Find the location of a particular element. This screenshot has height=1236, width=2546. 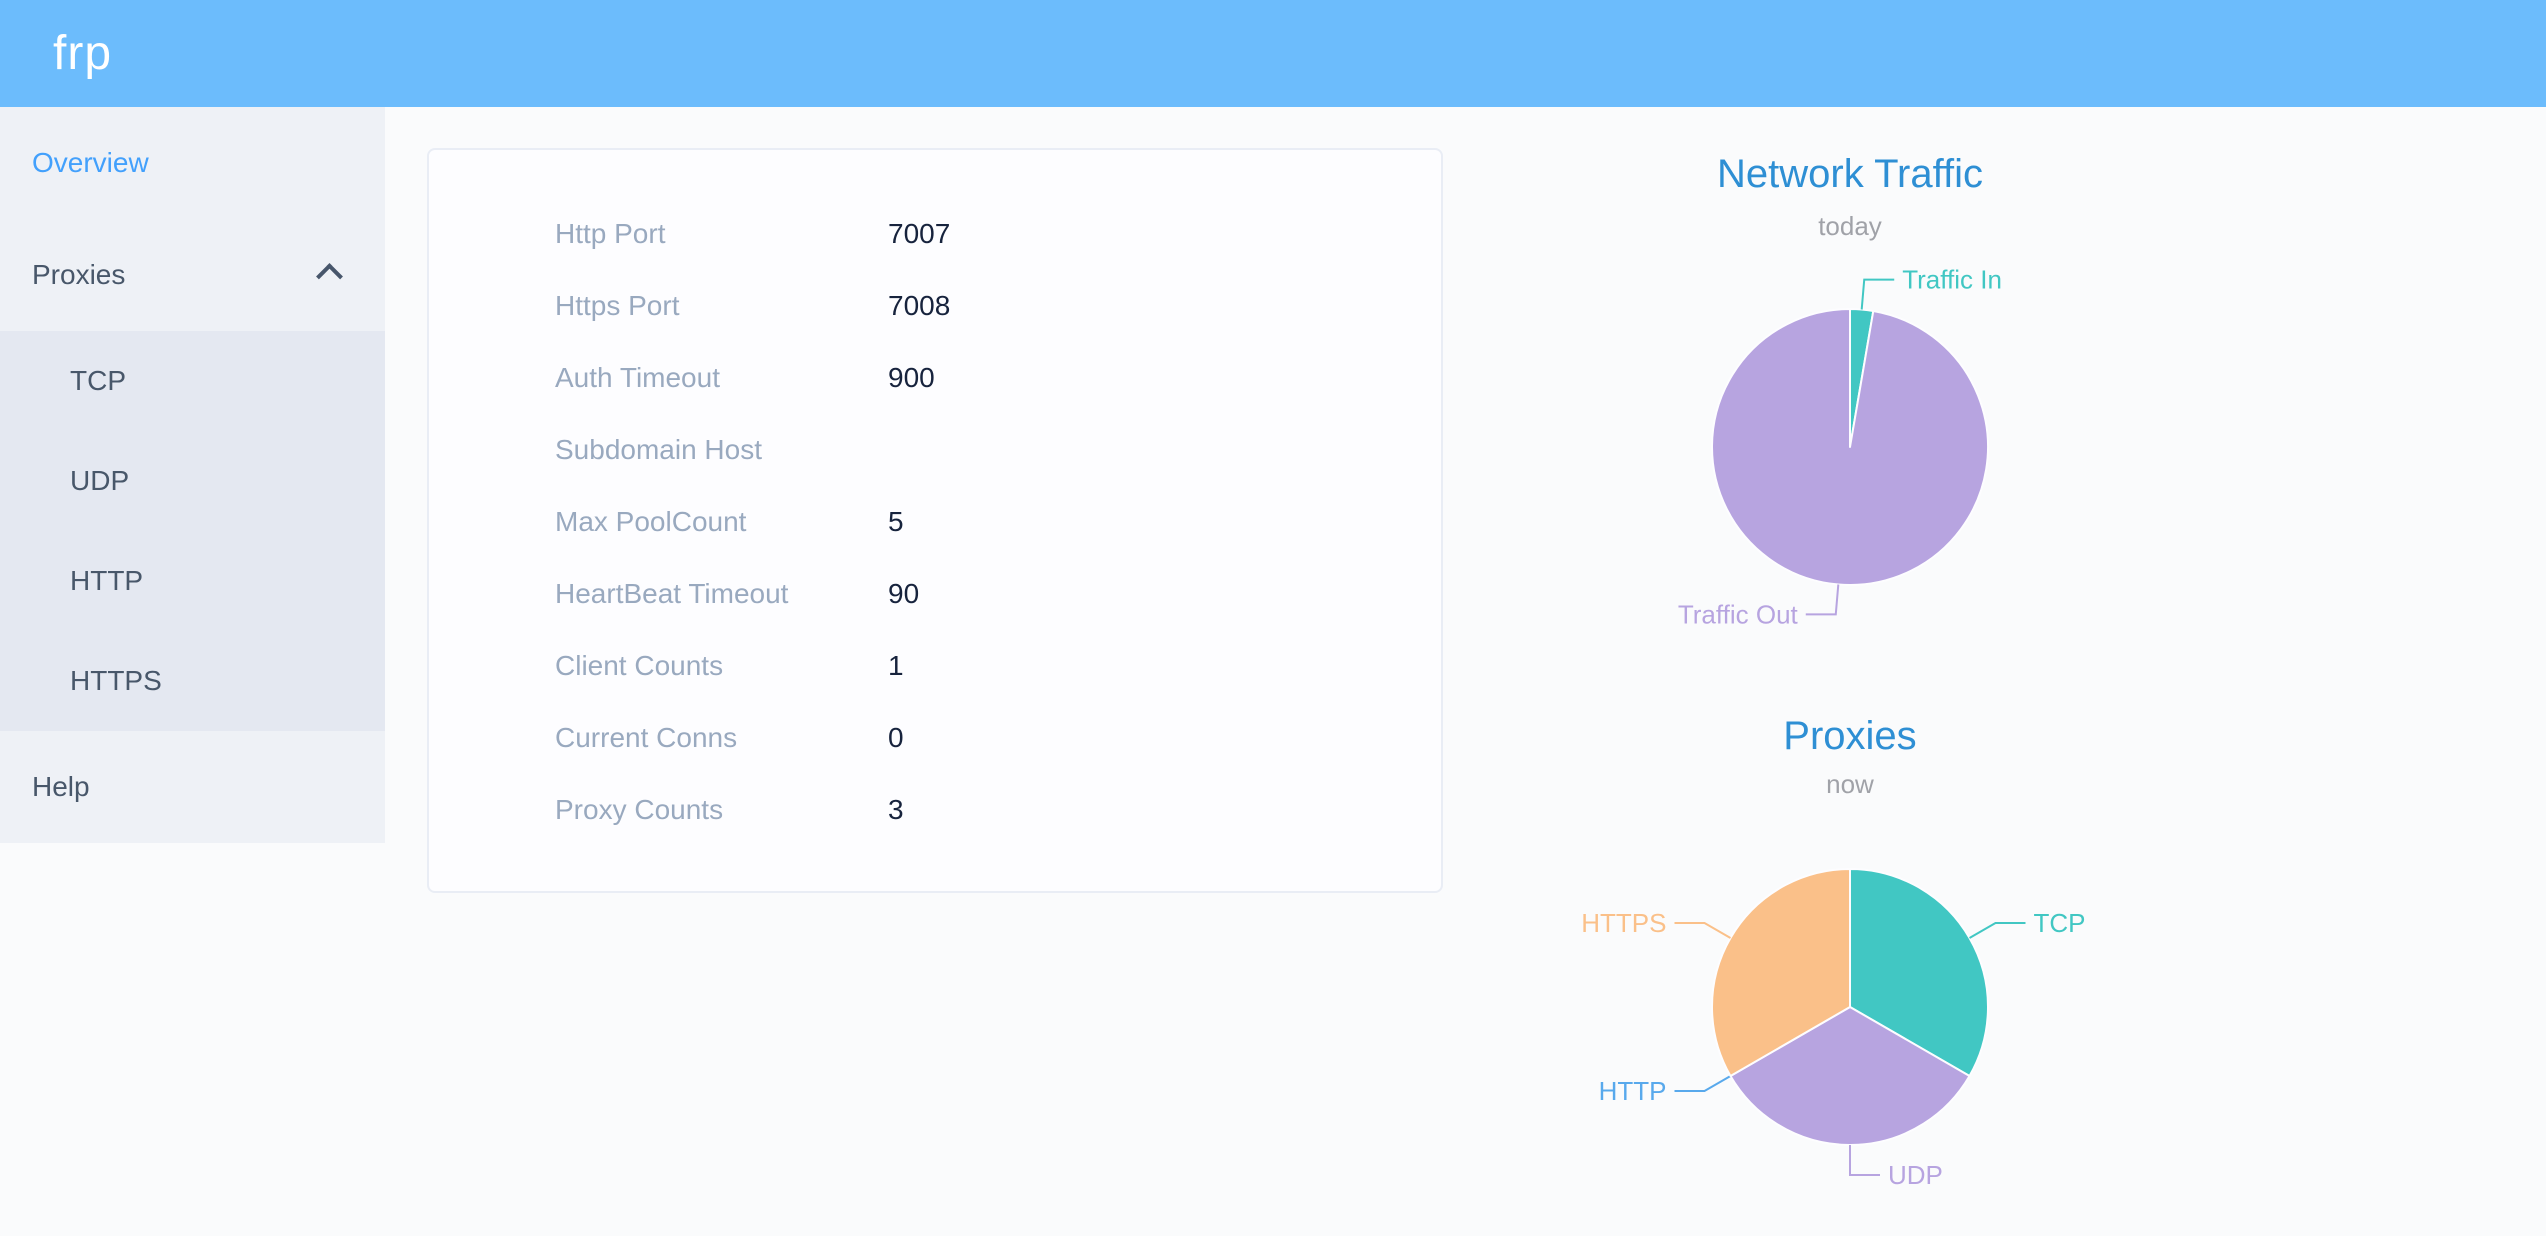

config-value: 7008 is located at coordinates (919, 305).